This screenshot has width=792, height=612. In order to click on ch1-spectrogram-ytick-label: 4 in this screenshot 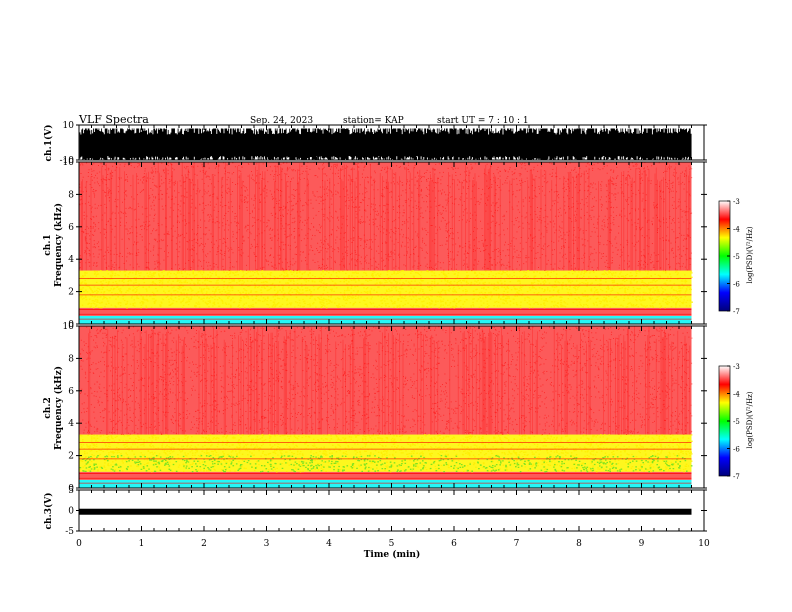, I will do `click(71, 260)`.